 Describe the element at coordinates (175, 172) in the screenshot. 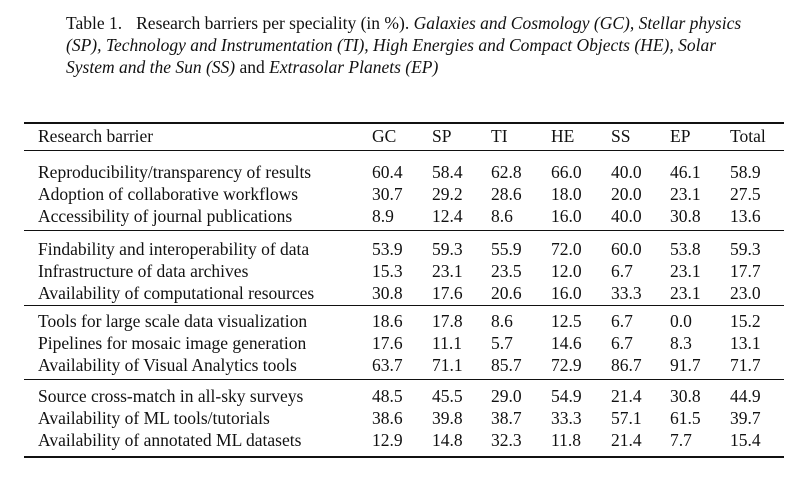

I see `barrier-label: Reproducibility/transparency of results` at that location.